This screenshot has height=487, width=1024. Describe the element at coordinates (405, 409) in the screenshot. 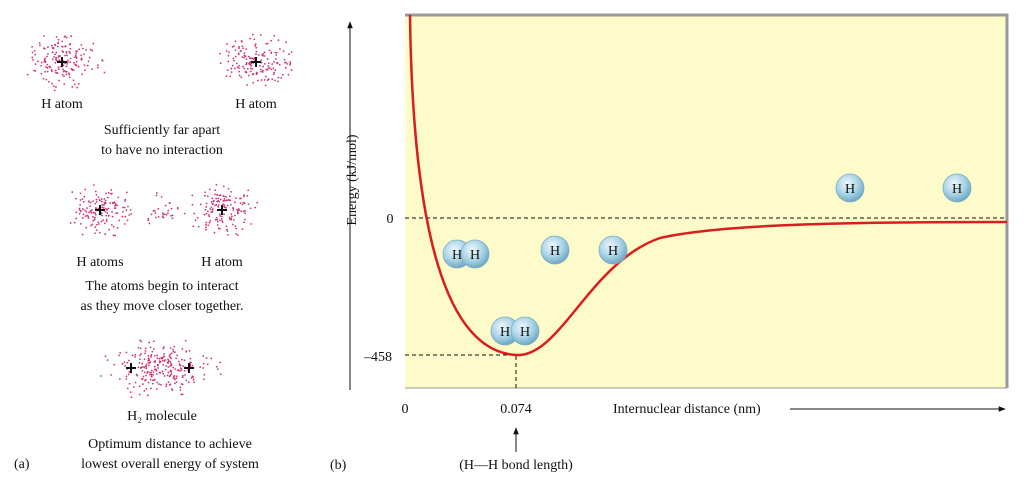

I see `x-tick-label: 0` at that location.